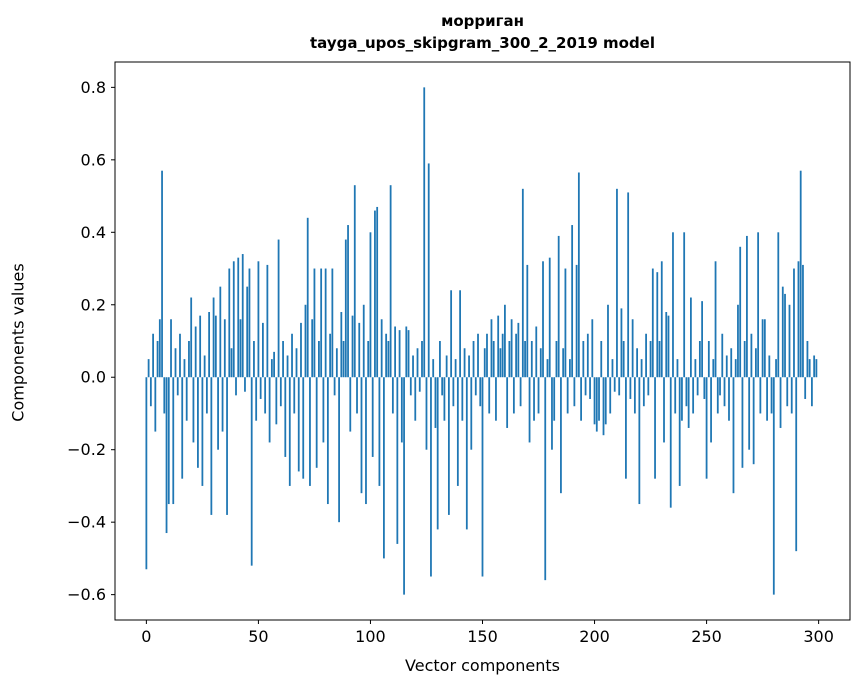 The width and height of the screenshot is (867, 696). Describe the element at coordinates (86, 449) in the screenshot. I see `y-tick-label: −0.2` at that location.